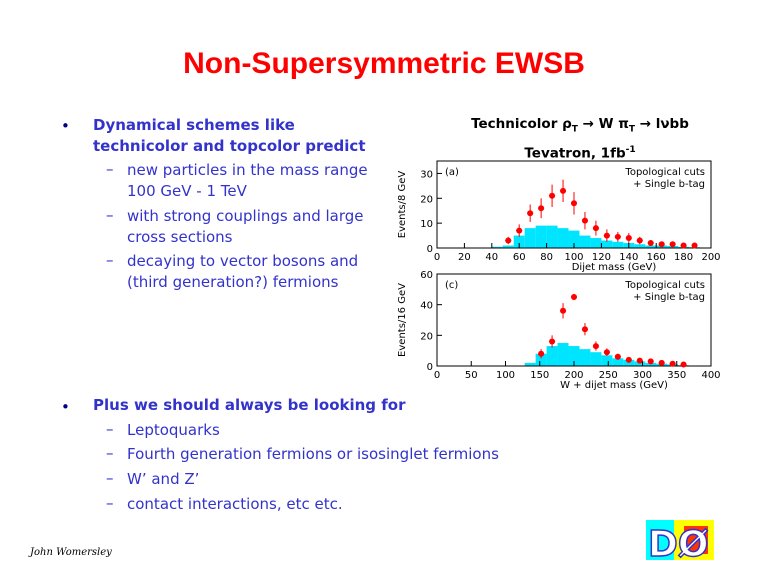 The width and height of the screenshot is (768, 576). I want to click on x-tick-label: 50, so click(471, 375).